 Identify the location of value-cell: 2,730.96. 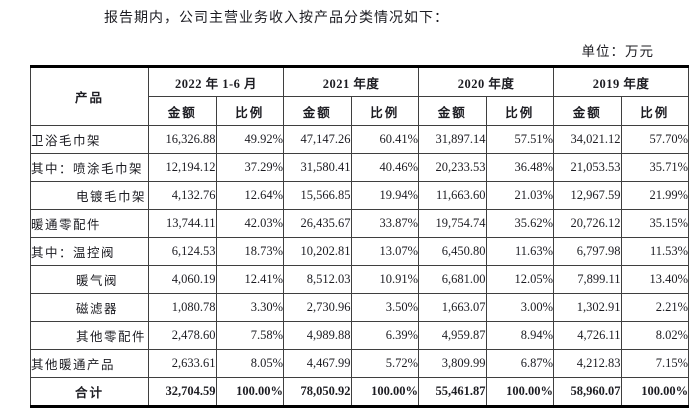
(317, 307).